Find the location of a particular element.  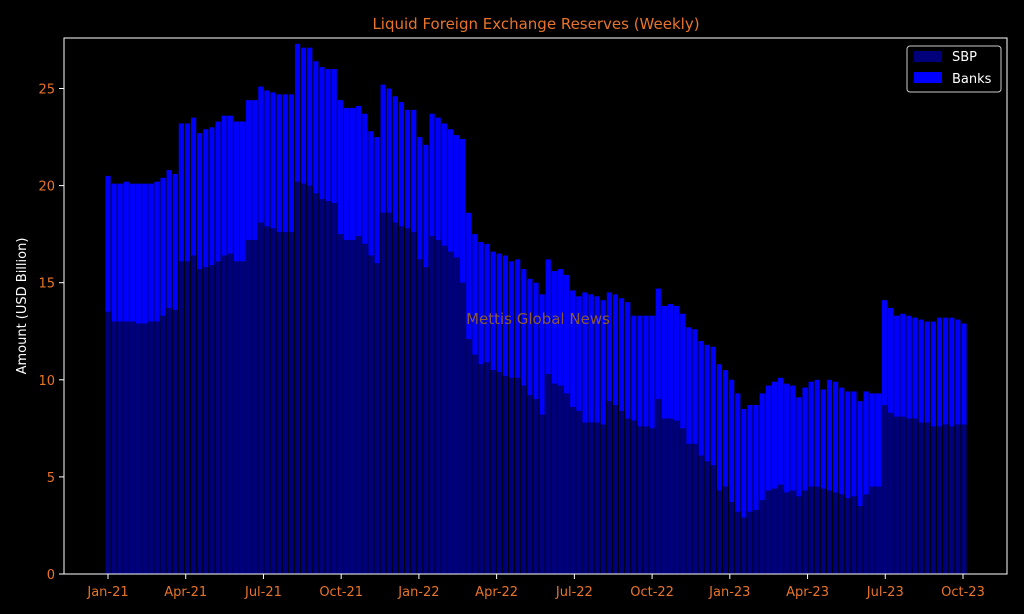

x-tick-label: Jul-21 is located at coordinates (263, 592).